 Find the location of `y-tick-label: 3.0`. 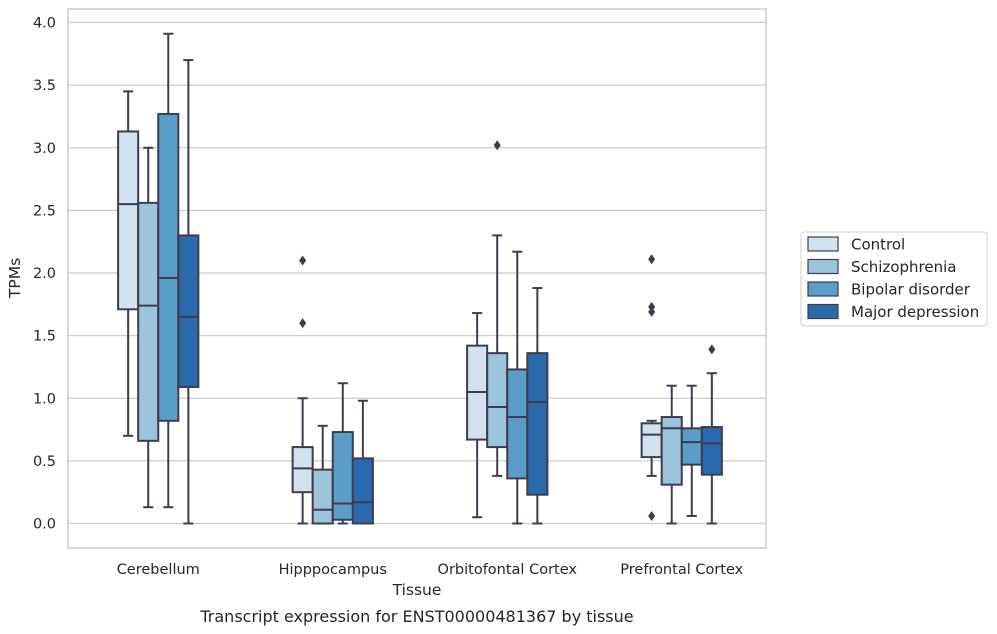

y-tick-label: 3.0 is located at coordinates (44, 149).